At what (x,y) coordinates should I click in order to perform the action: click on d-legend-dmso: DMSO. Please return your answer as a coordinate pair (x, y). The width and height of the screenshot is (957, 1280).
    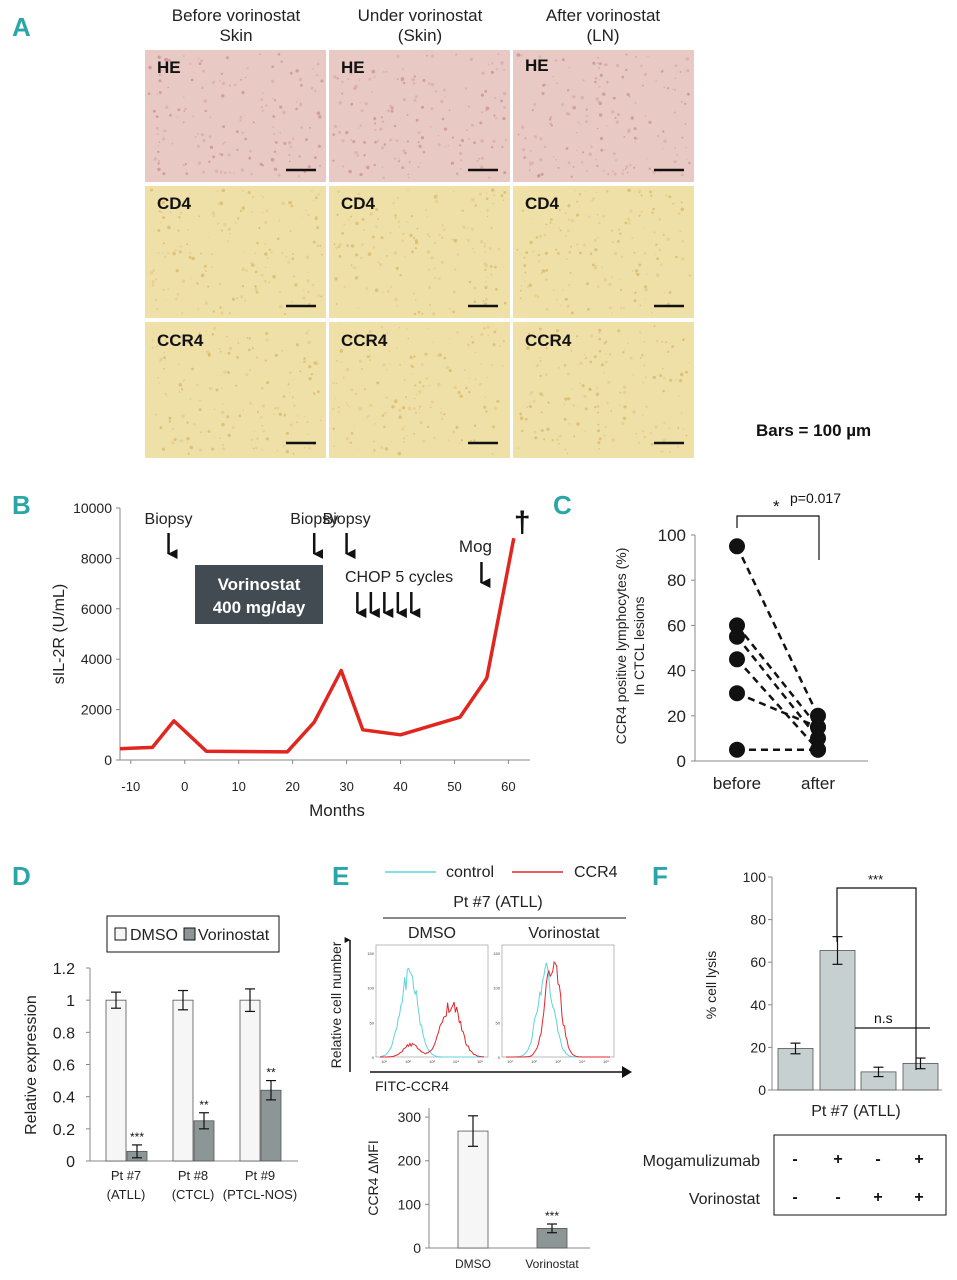
    Looking at the image, I should click on (154, 935).